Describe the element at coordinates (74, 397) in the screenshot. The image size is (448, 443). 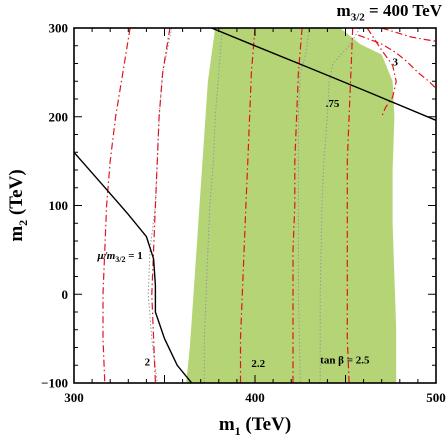
I see `x-tick-label: 300` at that location.